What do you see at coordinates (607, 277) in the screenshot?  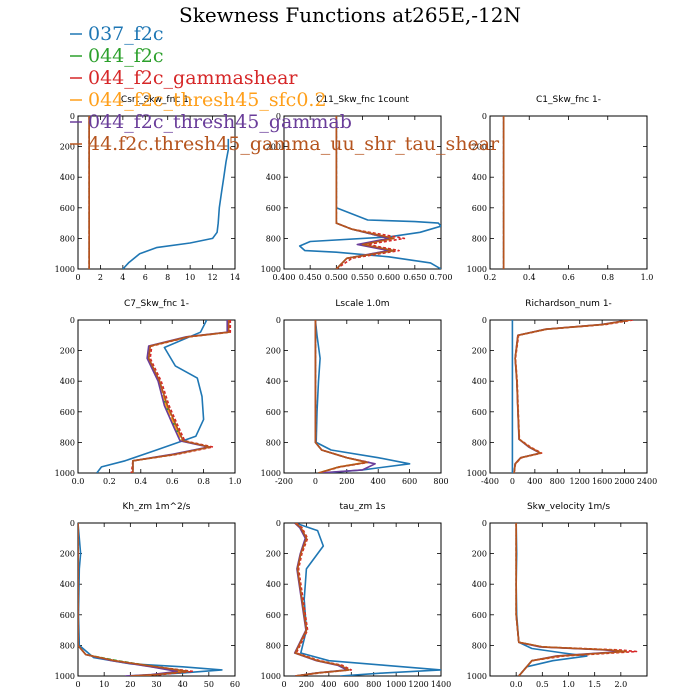 I see `x-tick-label: 0.8` at bounding box center [607, 277].